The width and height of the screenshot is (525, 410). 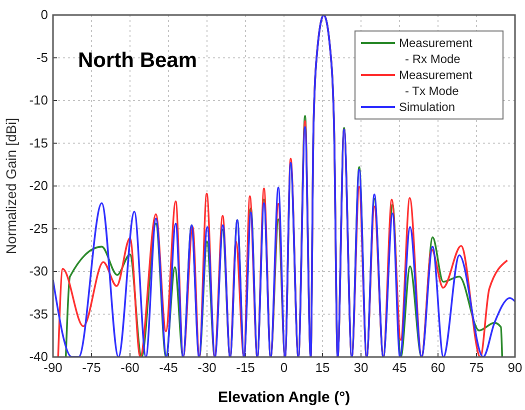 What do you see at coordinates (361, 368) in the screenshot?
I see `x-tick-label: 30` at bounding box center [361, 368].